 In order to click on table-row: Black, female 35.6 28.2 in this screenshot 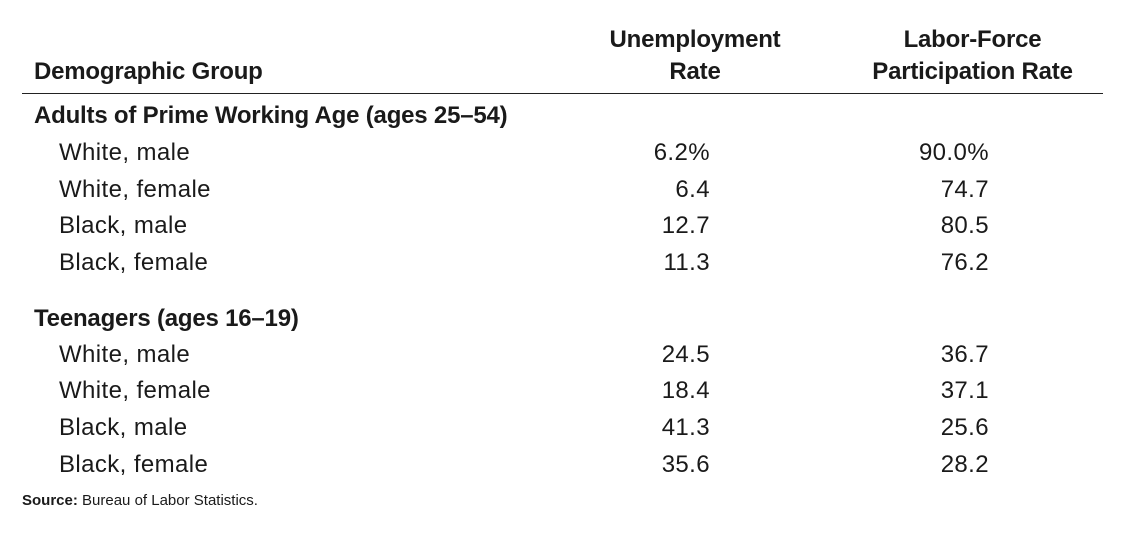, I will do `click(562, 464)`.